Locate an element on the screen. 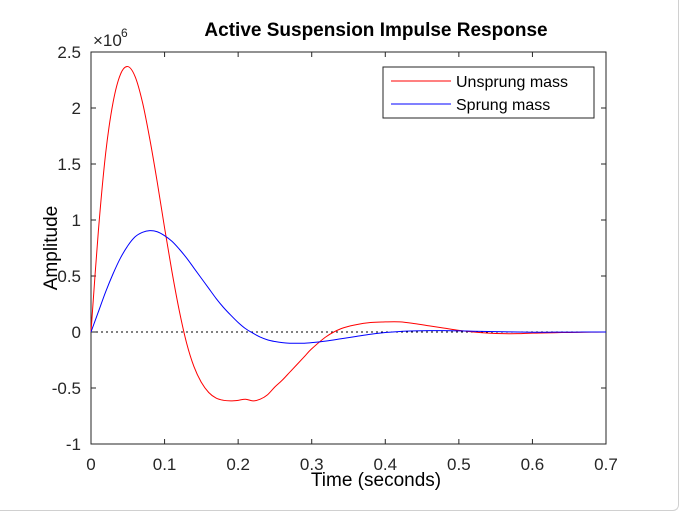 Image resolution: width=690 pixels, height=518 pixels. x-tick-label: 0.6 is located at coordinates (533, 464).